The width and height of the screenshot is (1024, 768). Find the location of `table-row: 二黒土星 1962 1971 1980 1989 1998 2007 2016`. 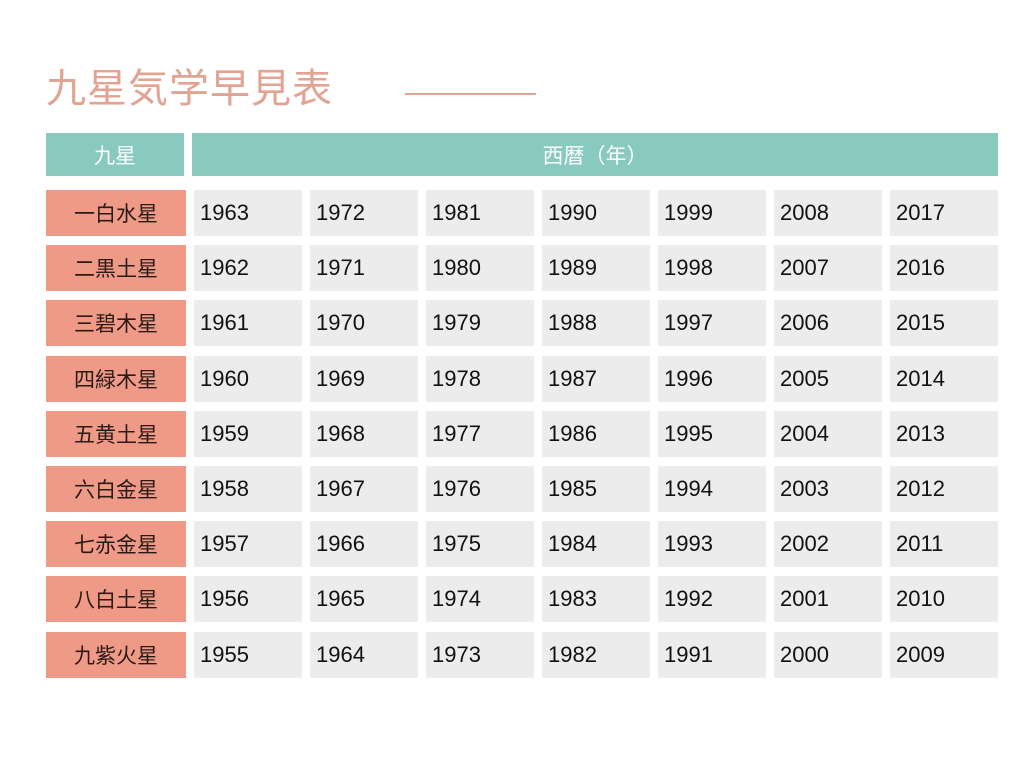

table-row: 二黒土星 1962 1971 1980 1989 1998 2007 2016 is located at coordinates (522, 268).